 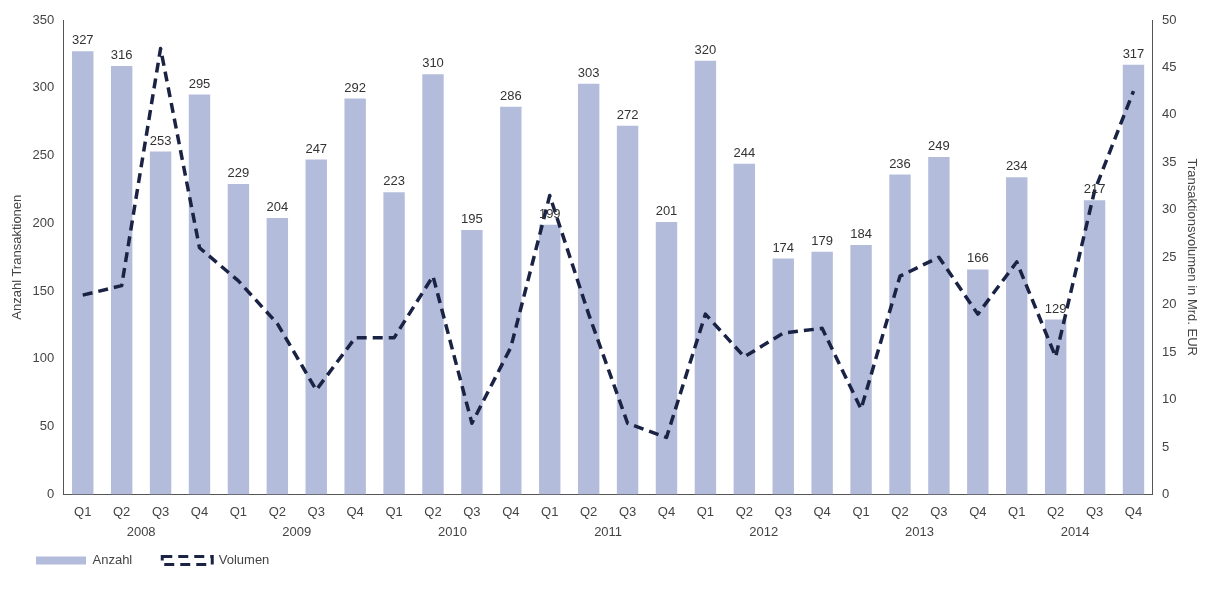 I want to click on data-label: 179, so click(x=822, y=240).